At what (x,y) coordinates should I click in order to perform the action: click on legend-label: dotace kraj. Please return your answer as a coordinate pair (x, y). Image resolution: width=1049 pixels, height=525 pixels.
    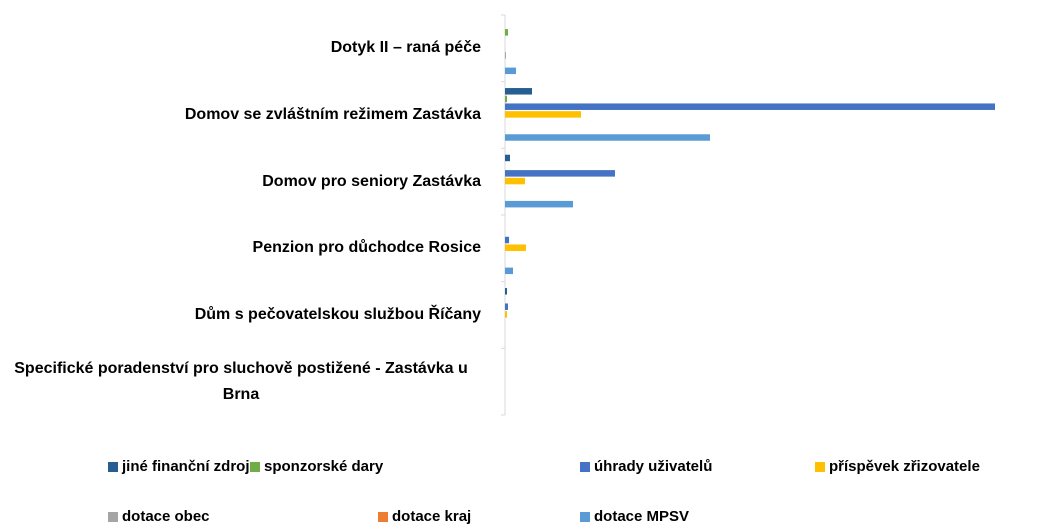
    Looking at the image, I should click on (431, 516).